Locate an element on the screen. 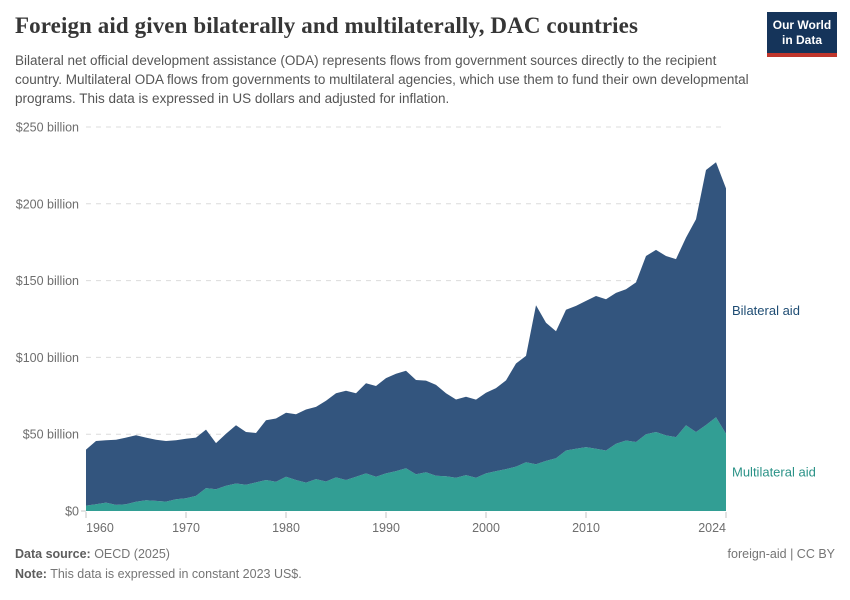 This screenshot has width=850, height=600. owid-logo-line2: in Data is located at coordinates (801, 40).